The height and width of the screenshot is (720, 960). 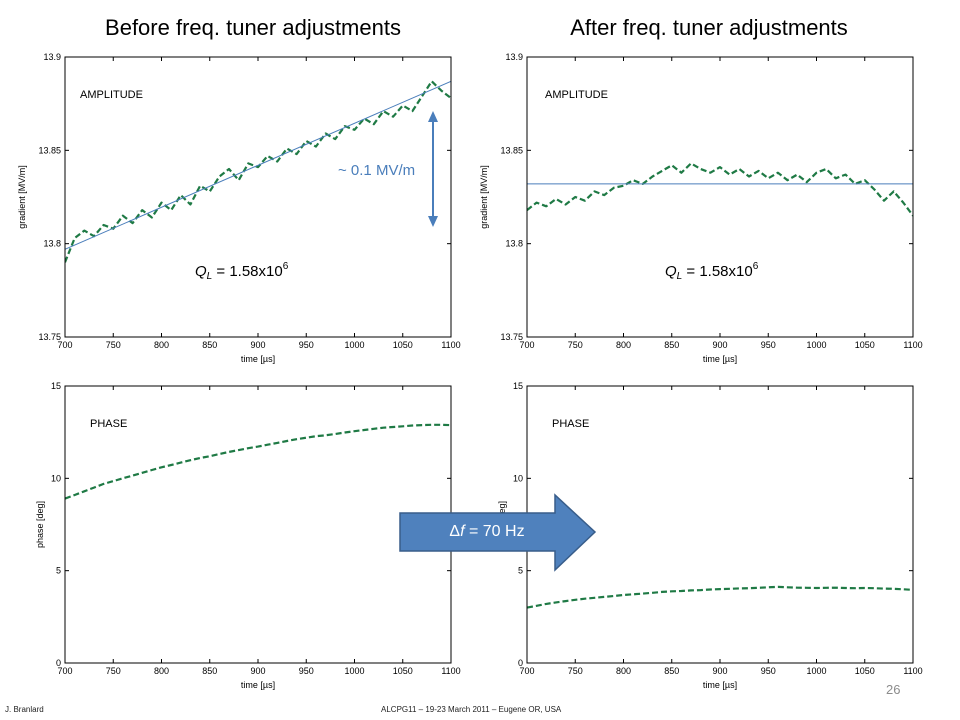 I want to click on amplitude-after-label: AMPLITUDE, so click(x=576, y=95).